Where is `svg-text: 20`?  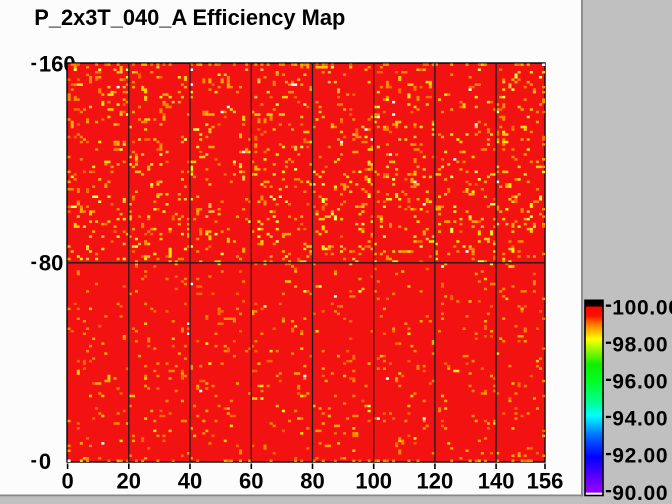
svg-text: 20 is located at coordinates (129, 481).